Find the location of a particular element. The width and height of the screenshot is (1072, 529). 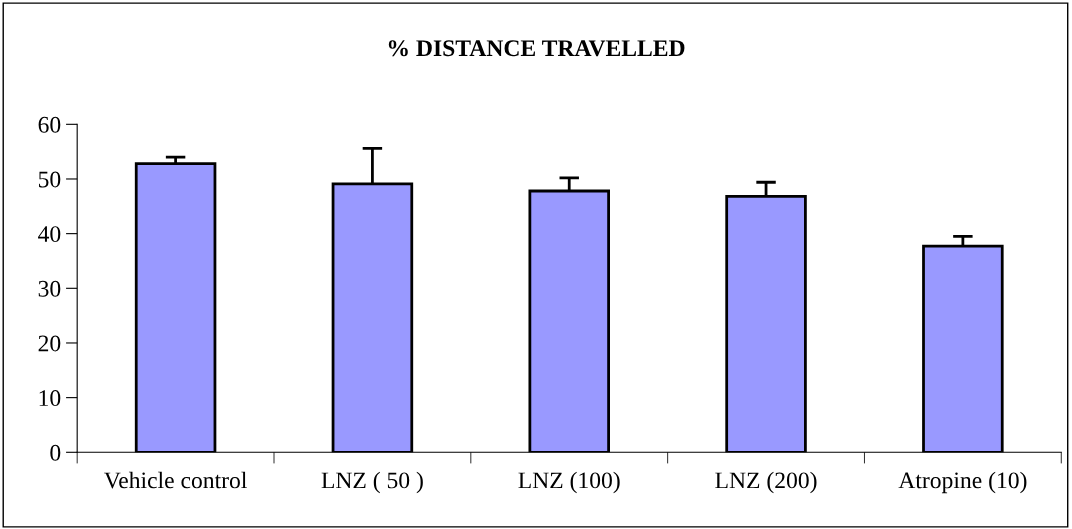

x-tick-label: LNZ ( 50 ) is located at coordinates (372, 482).